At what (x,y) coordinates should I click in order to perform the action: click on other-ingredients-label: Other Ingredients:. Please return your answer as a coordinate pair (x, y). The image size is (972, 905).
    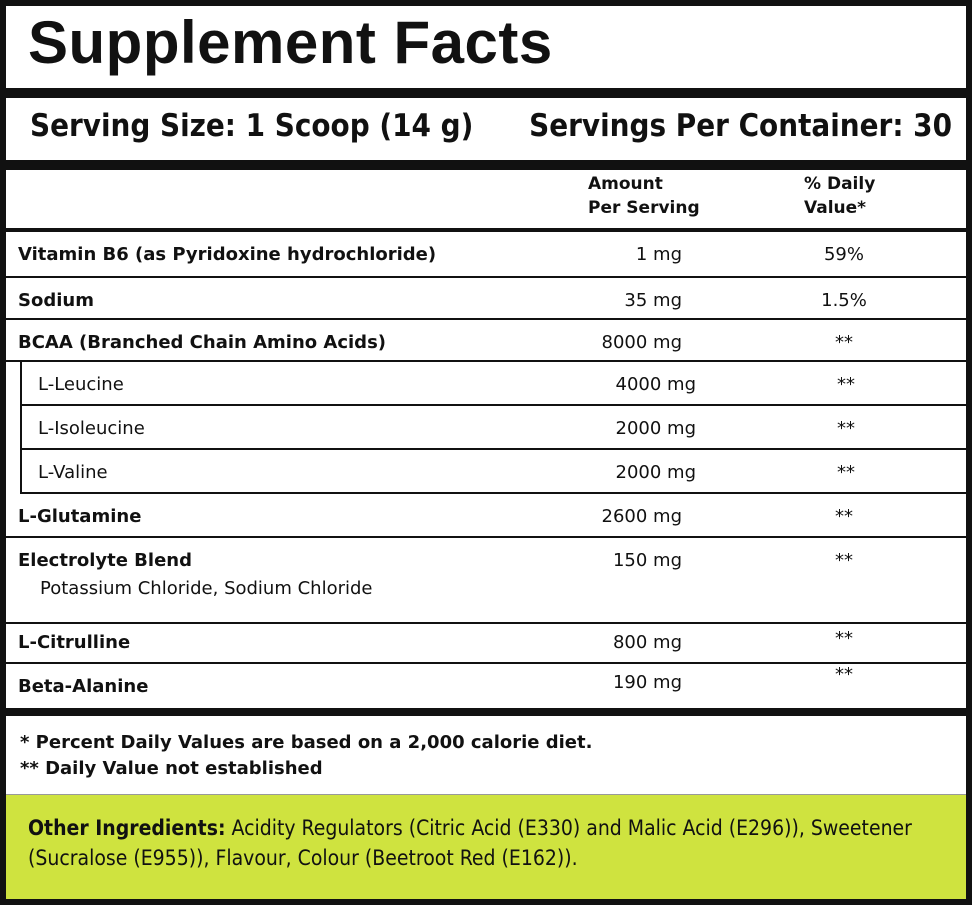
    Looking at the image, I should click on (127, 828).